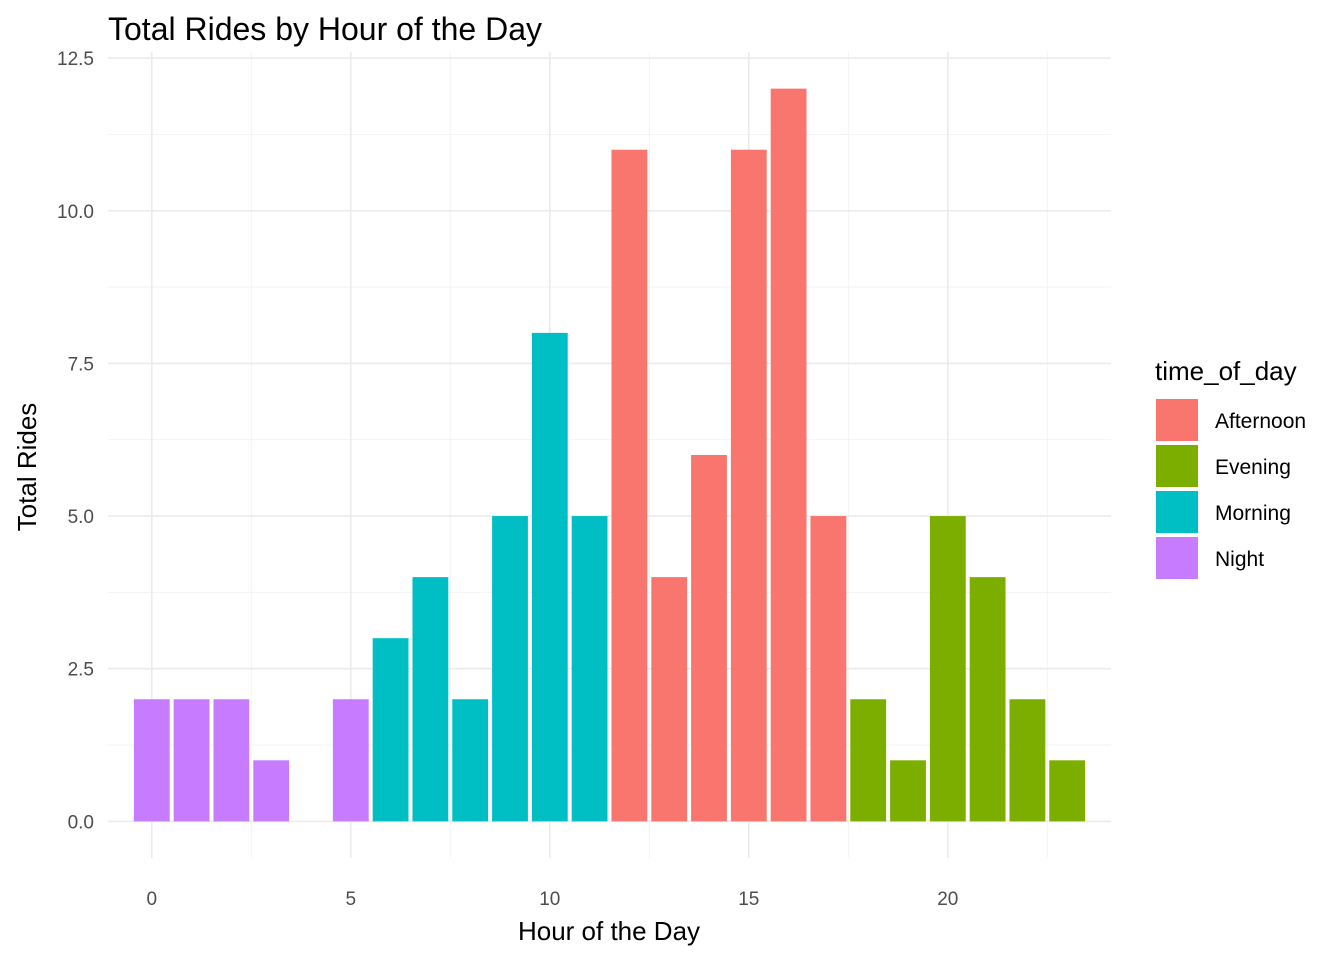  What do you see at coordinates (947, 899) in the screenshot?
I see `x-tick-label: 20` at bounding box center [947, 899].